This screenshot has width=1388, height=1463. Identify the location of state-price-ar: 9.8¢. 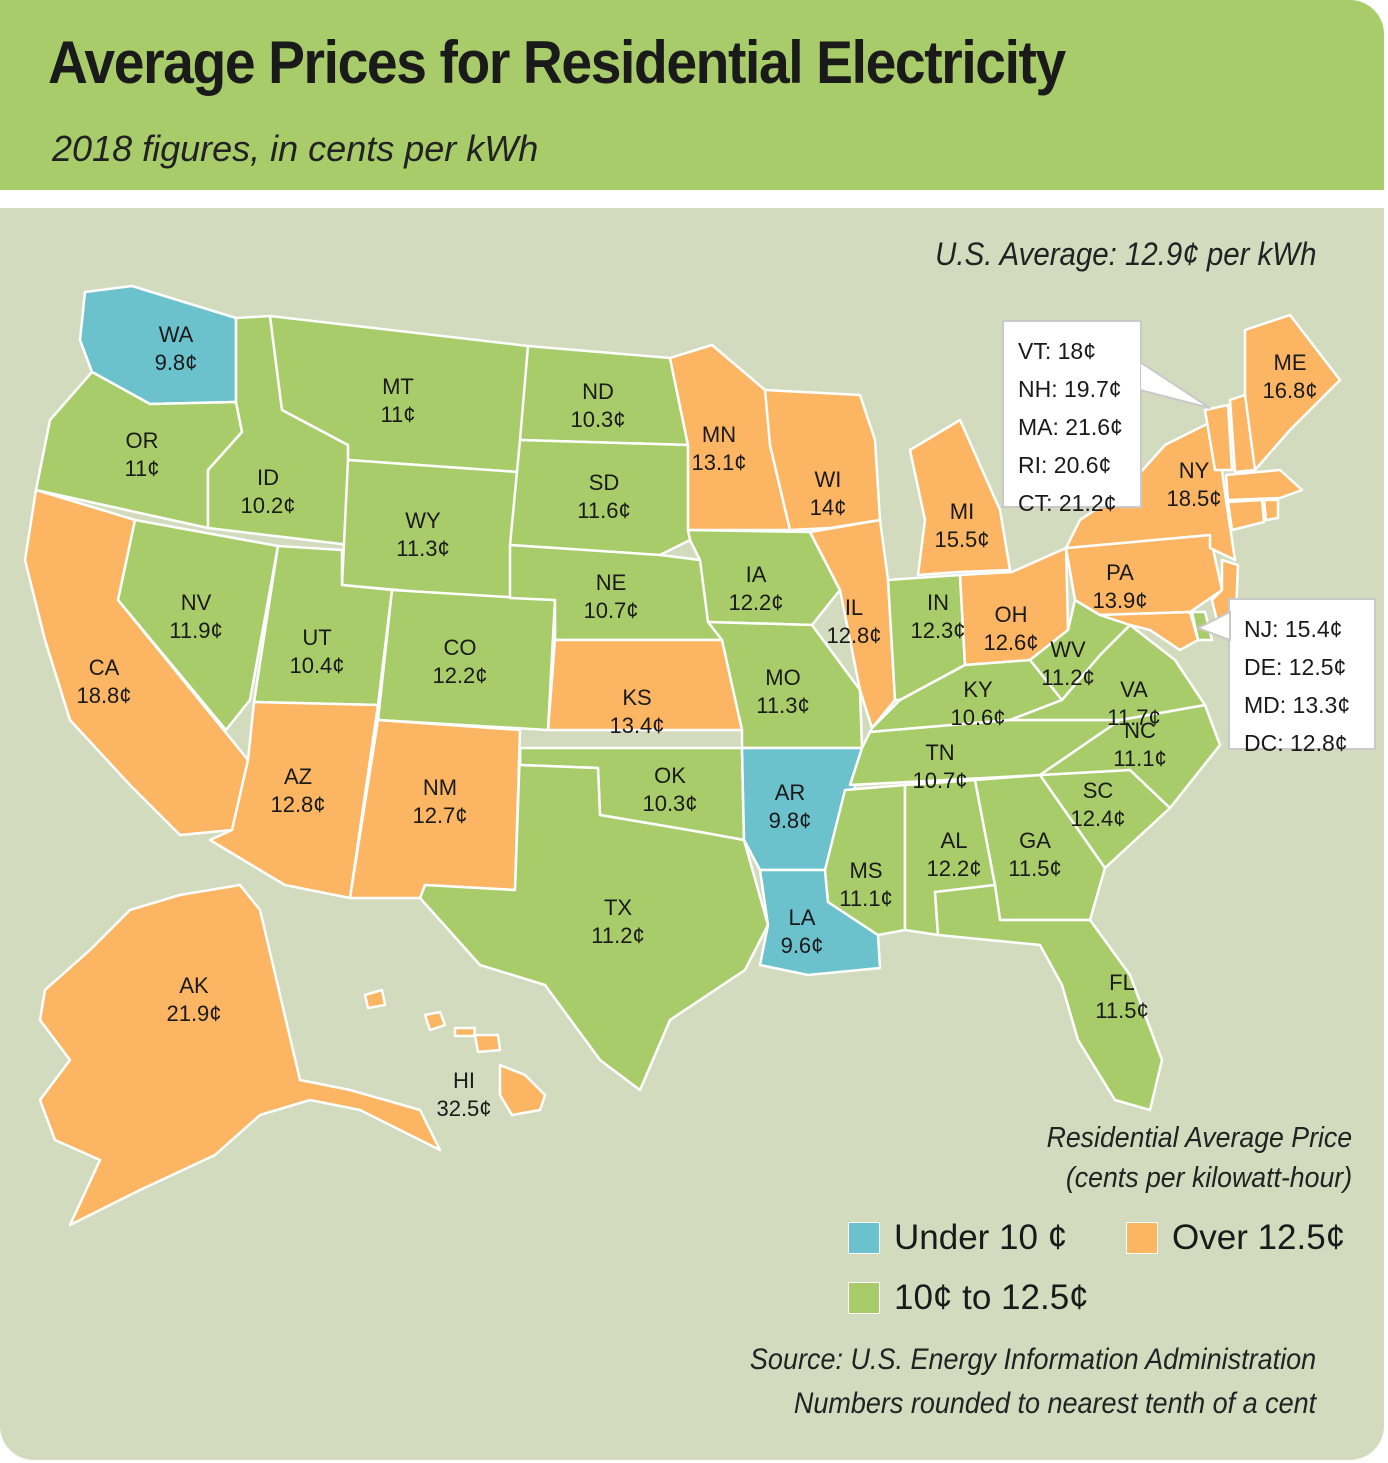
(790, 820).